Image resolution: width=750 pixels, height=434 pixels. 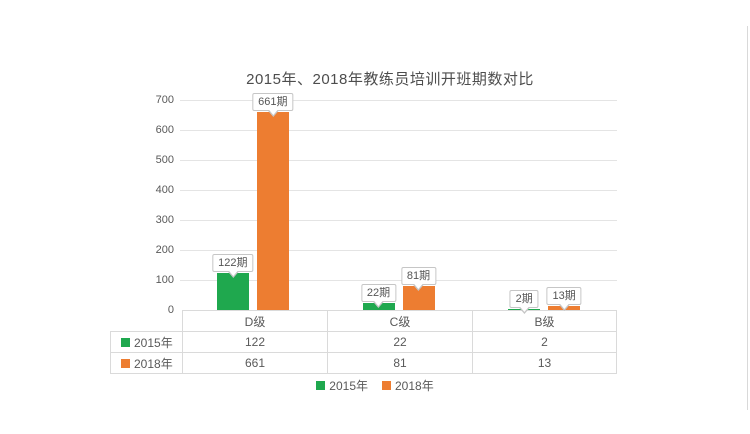 I want to click on data-label-2018年-D级: 661期, so click(x=273, y=105).